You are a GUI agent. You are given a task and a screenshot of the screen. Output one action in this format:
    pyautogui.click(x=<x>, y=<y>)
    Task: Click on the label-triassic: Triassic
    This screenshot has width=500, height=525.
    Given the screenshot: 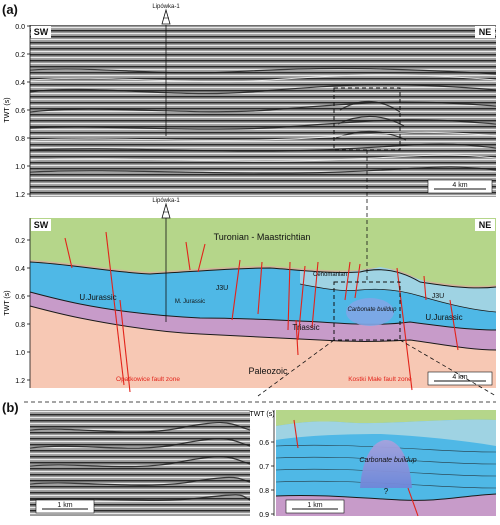 What is the action you would take?
    pyautogui.click(x=305, y=327)
    